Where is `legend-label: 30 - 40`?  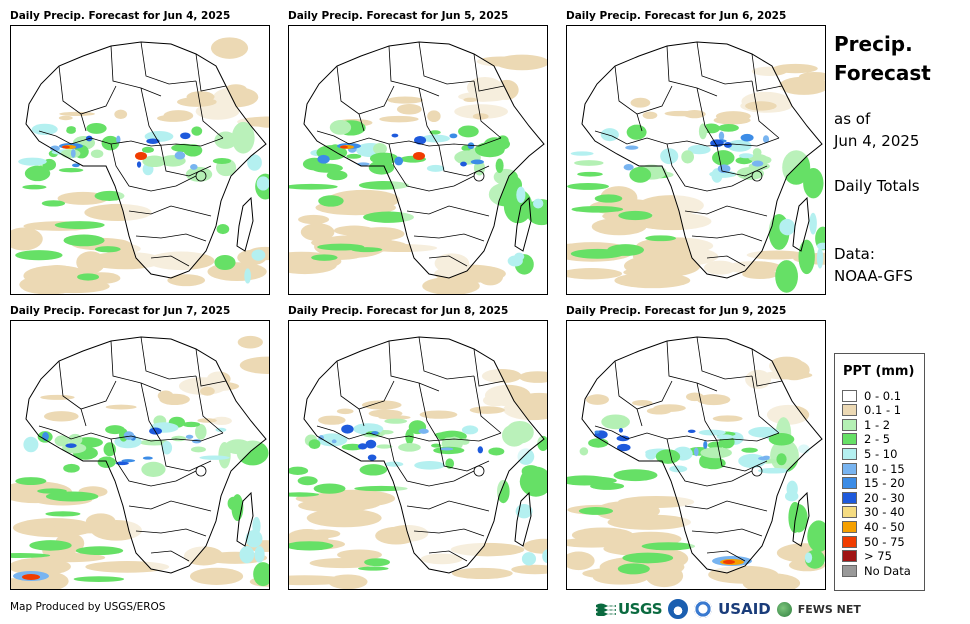 legend-label: 30 - 40 is located at coordinates (884, 512).